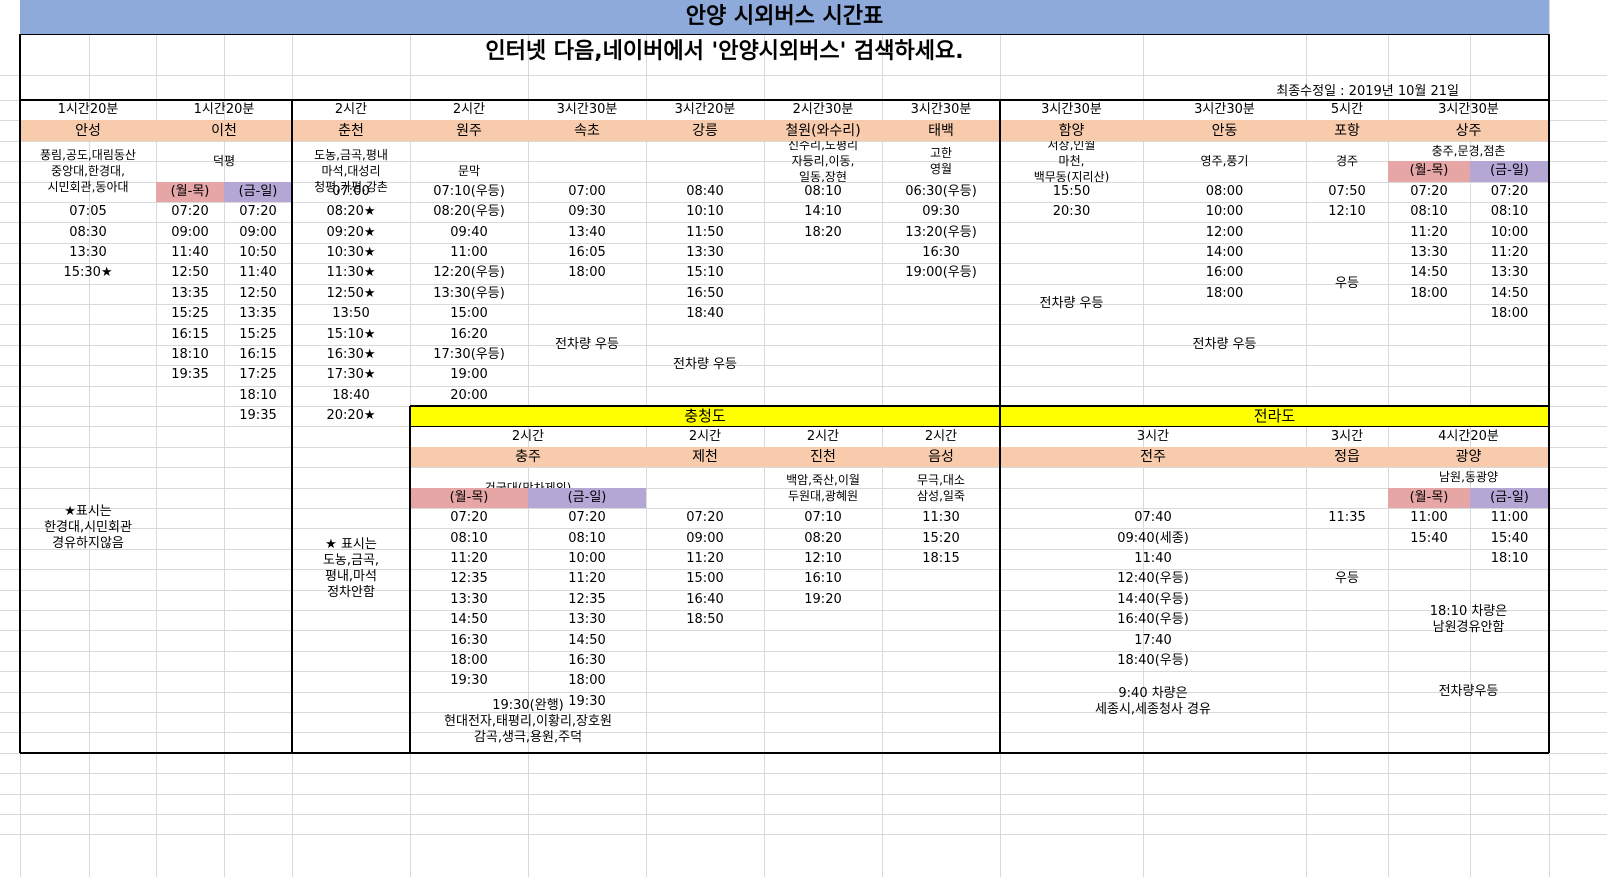 The width and height of the screenshot is (1607, 877). I want to click on dest-wonju: 원주, so click(469, 130).